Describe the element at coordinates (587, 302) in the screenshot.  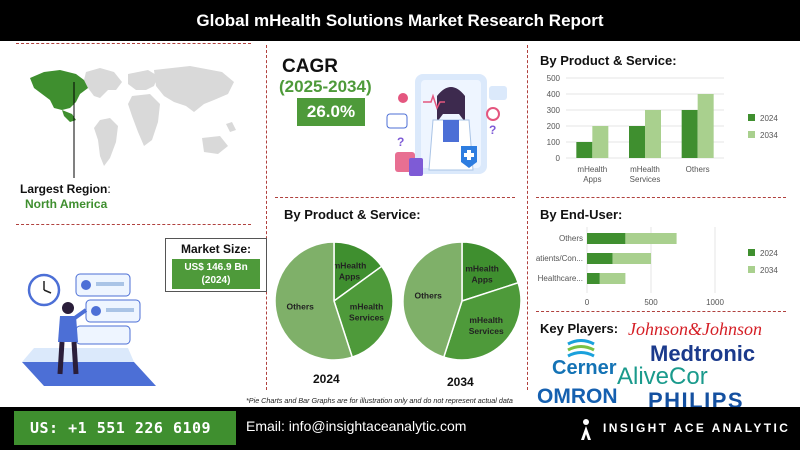
I see `x-tick-label: 0` at that location.